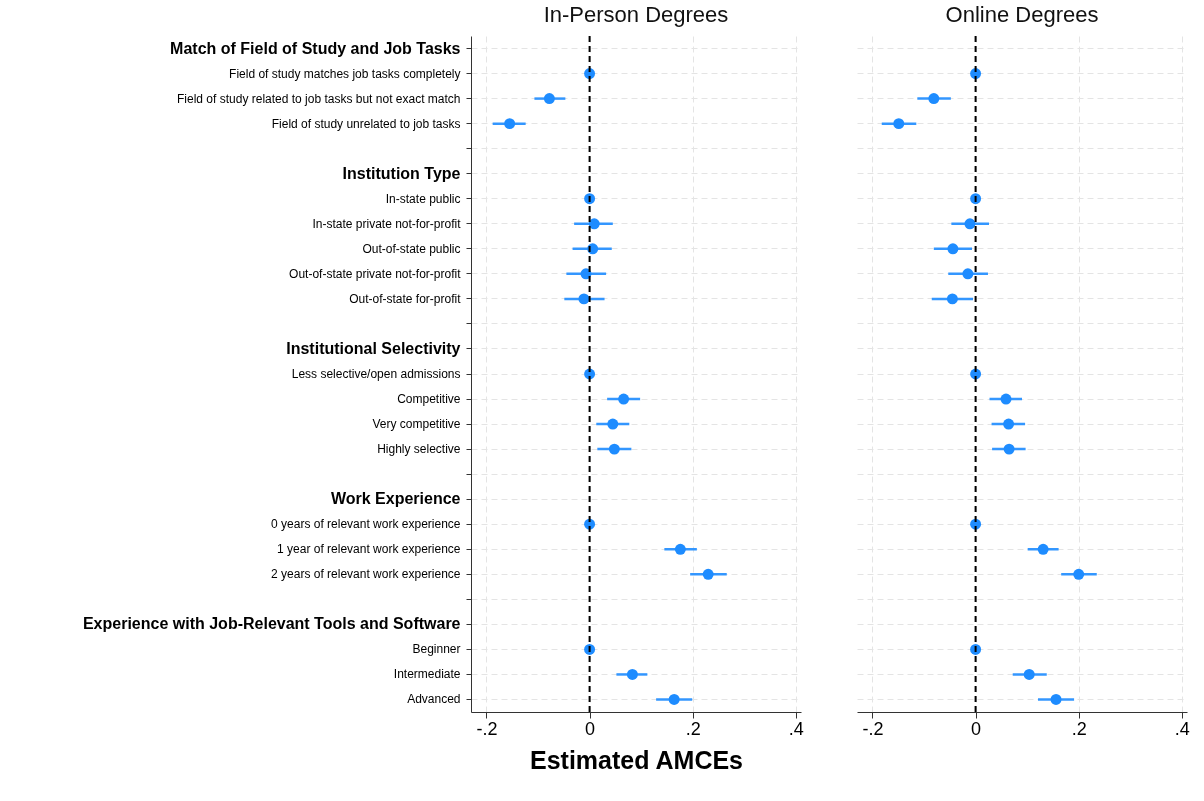  I want to click on chart-title: Online Degrees, so click(1022, 14).